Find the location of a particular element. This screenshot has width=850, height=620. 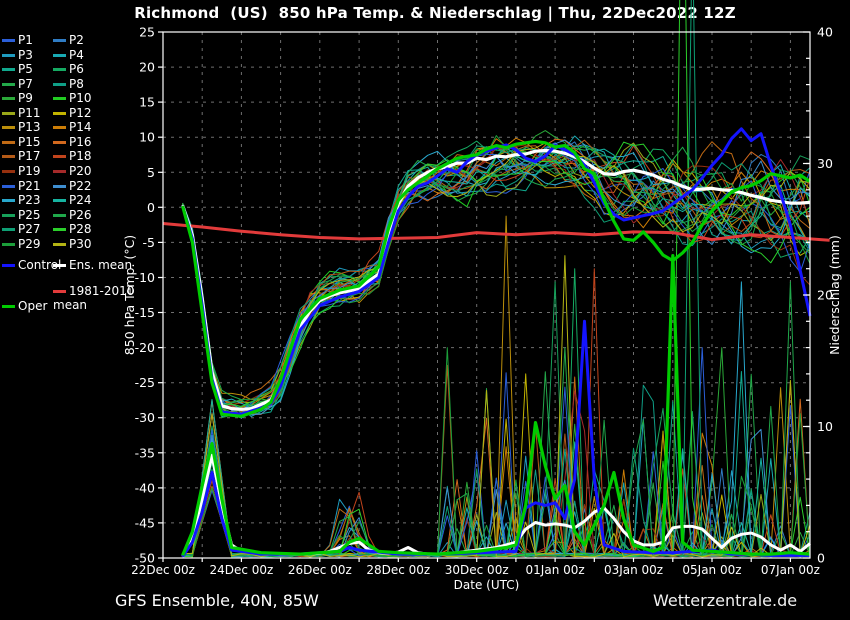

legend-item-control-label: Control is located at coordinates (40, 265).